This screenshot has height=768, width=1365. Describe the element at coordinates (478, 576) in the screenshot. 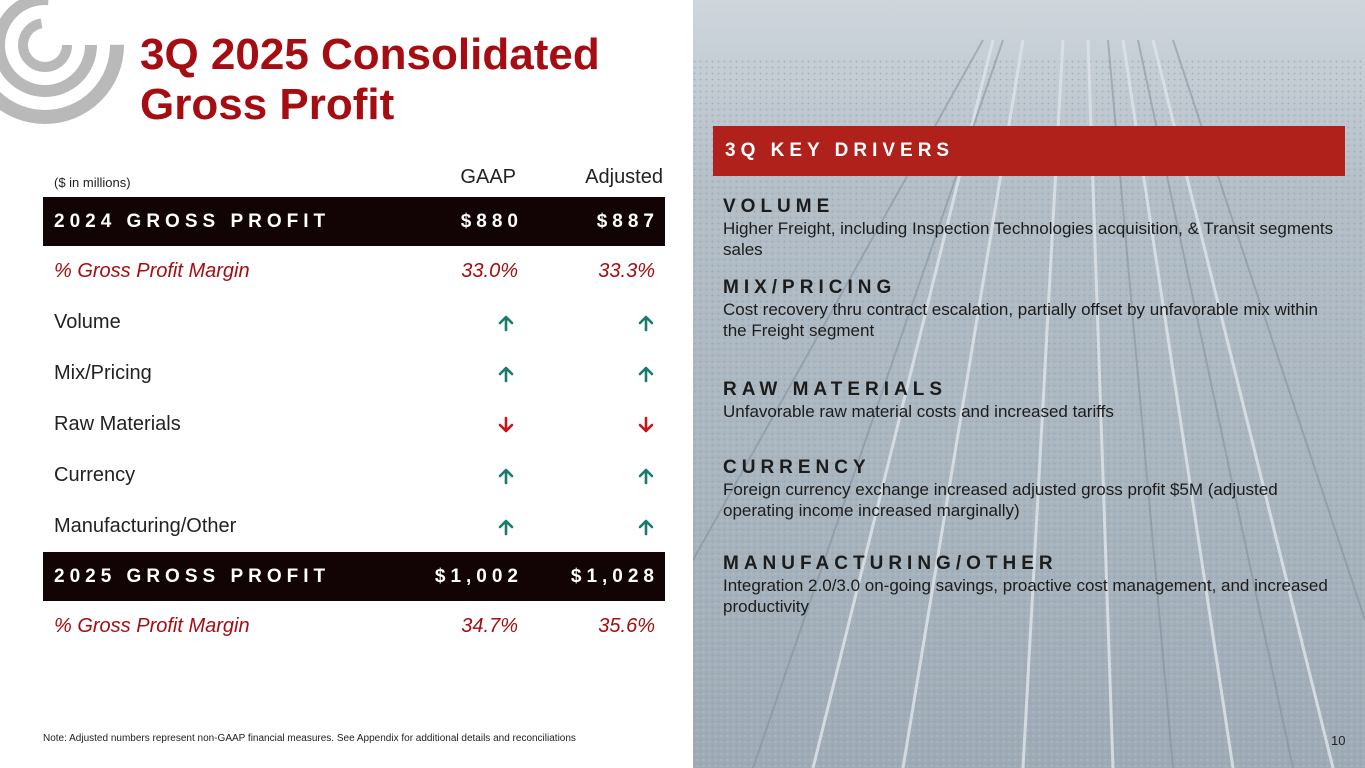

I see `gaap-value: $1,002` at that location.